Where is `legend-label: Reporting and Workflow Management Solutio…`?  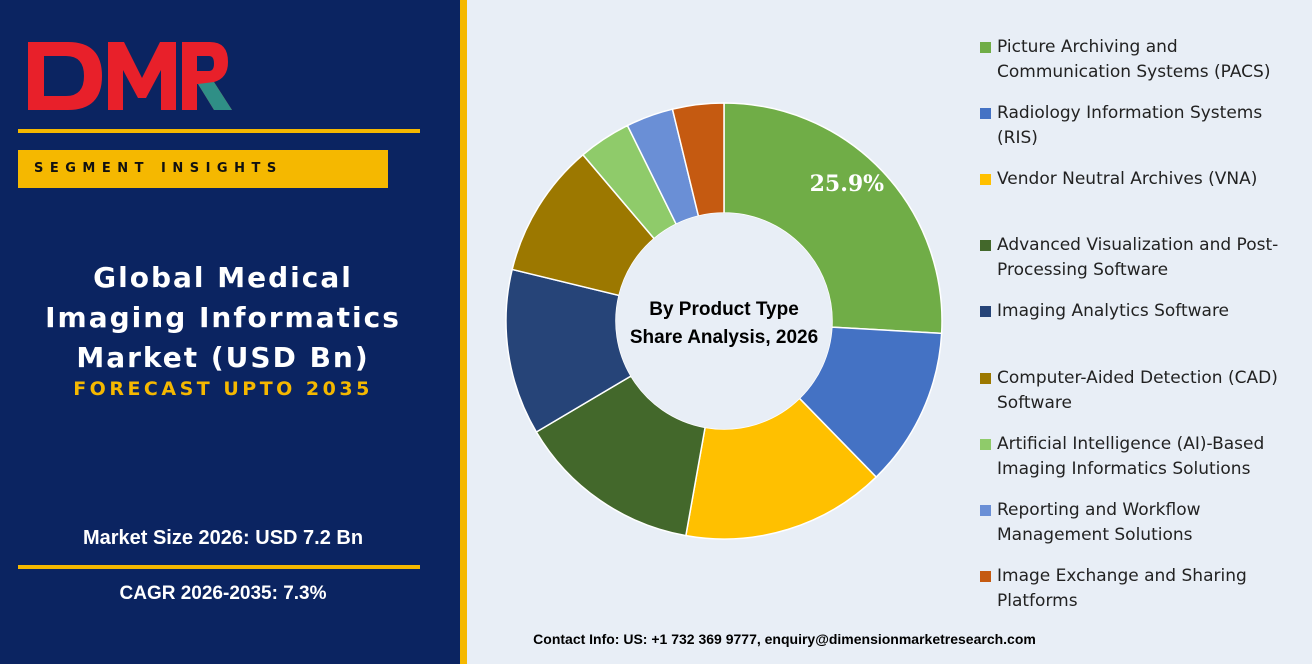
legend-label: Reporting and Workflow Management Solutio… is located at coordinates (1099, 522).